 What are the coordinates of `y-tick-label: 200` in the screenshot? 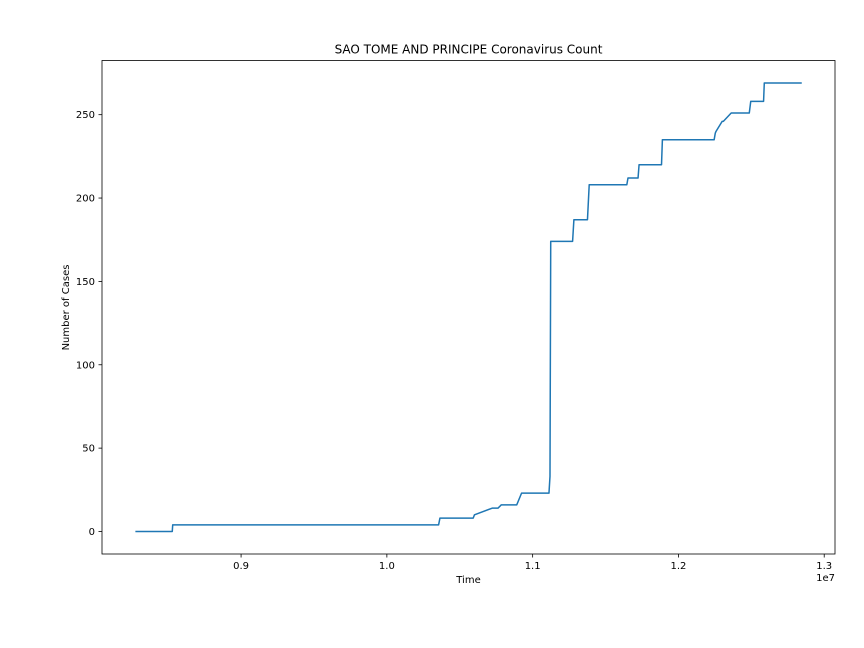 It's located at (85, 199).